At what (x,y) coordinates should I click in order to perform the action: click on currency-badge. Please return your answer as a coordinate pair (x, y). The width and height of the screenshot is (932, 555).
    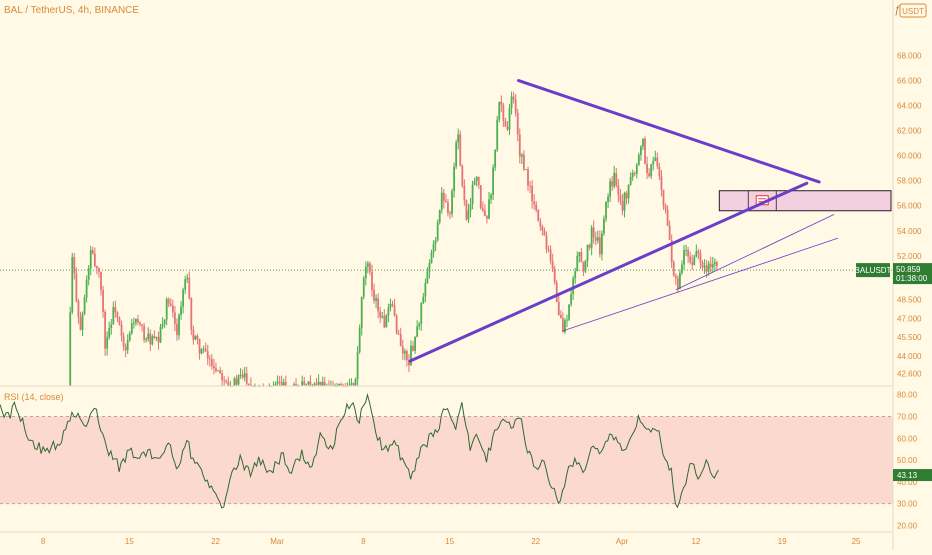
    Looking at the image, I should click on (913, 10).